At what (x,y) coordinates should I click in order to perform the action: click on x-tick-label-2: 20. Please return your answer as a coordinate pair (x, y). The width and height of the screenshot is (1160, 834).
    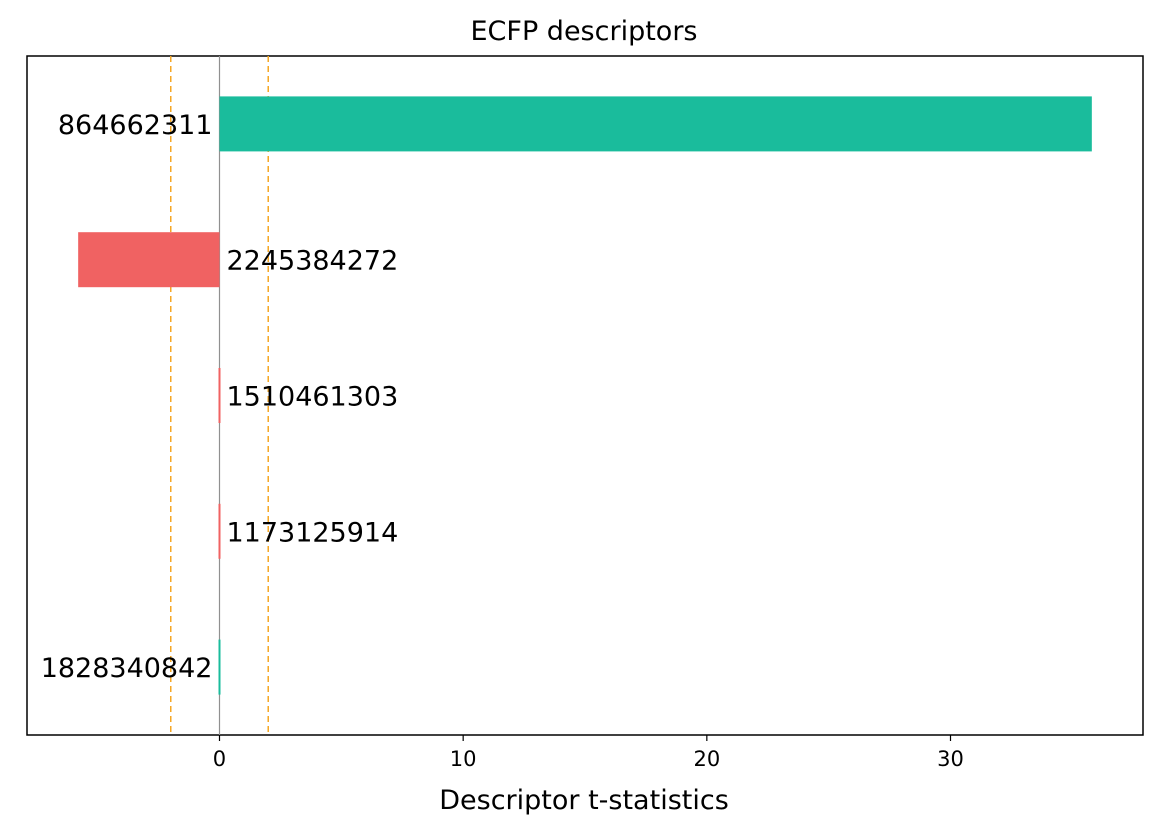
    Looking at the image, I should click on (706, 759).